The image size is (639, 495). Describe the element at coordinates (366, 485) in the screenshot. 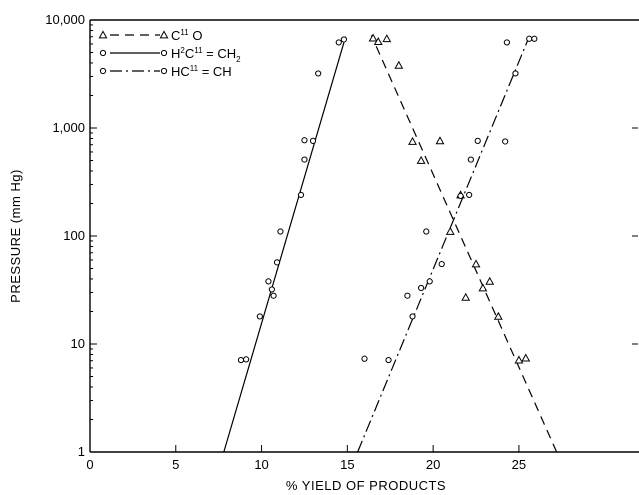

I see `x-axis-label: % YIELD OF PRODUCTS` at that location.